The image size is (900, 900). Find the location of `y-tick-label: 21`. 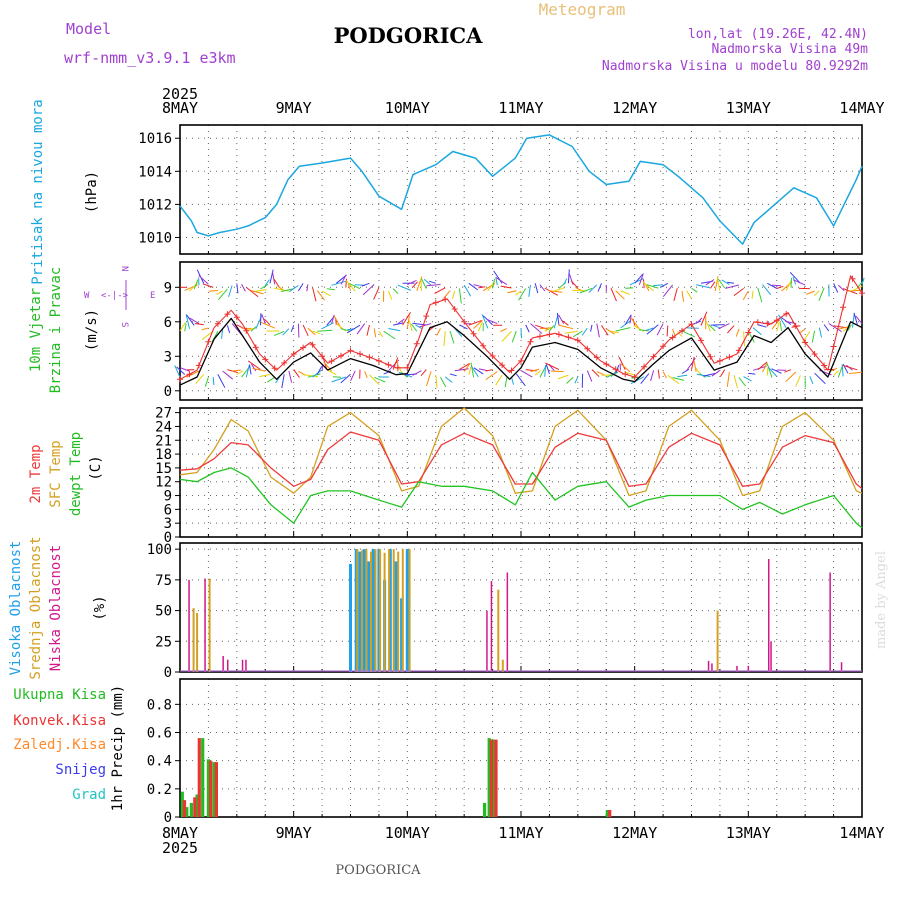

y-tick-label: 21 is located at coordinates (163, 441).